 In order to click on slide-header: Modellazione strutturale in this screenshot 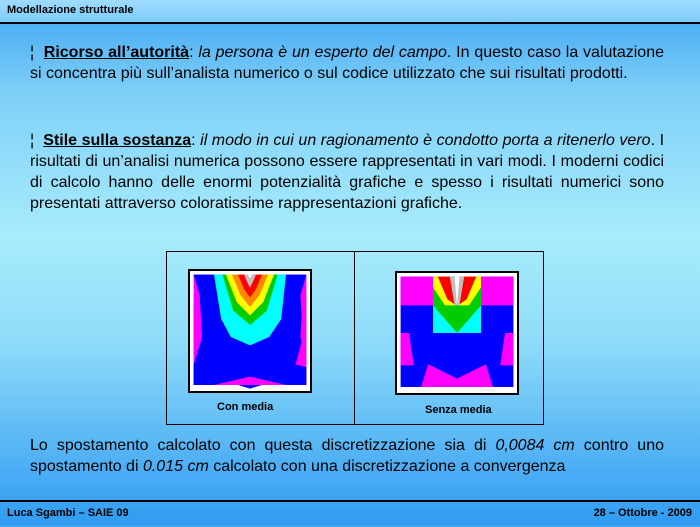, I will do `click(350, 12)`.